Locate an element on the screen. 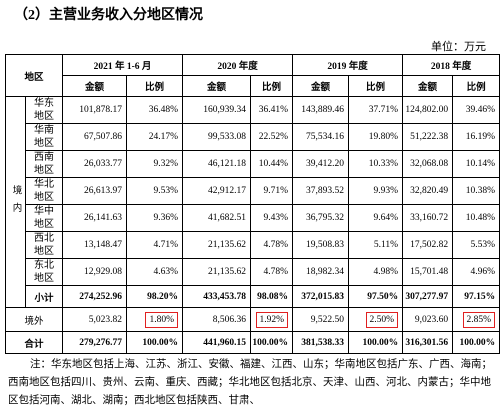 The height and width of the screenshot is (410, 500). table-cell: 9,023.60 is located at coordinates (428, 319).